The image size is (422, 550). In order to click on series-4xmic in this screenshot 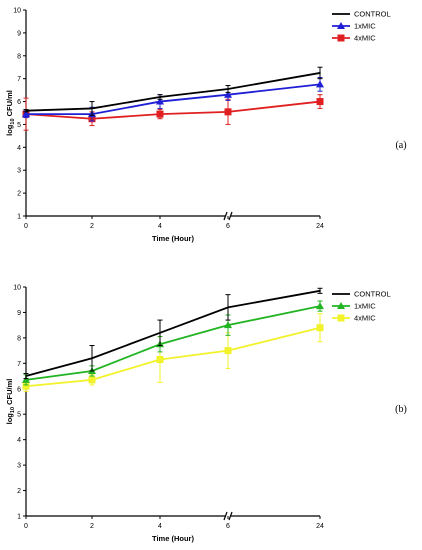, I will do `click(173, 352)`.